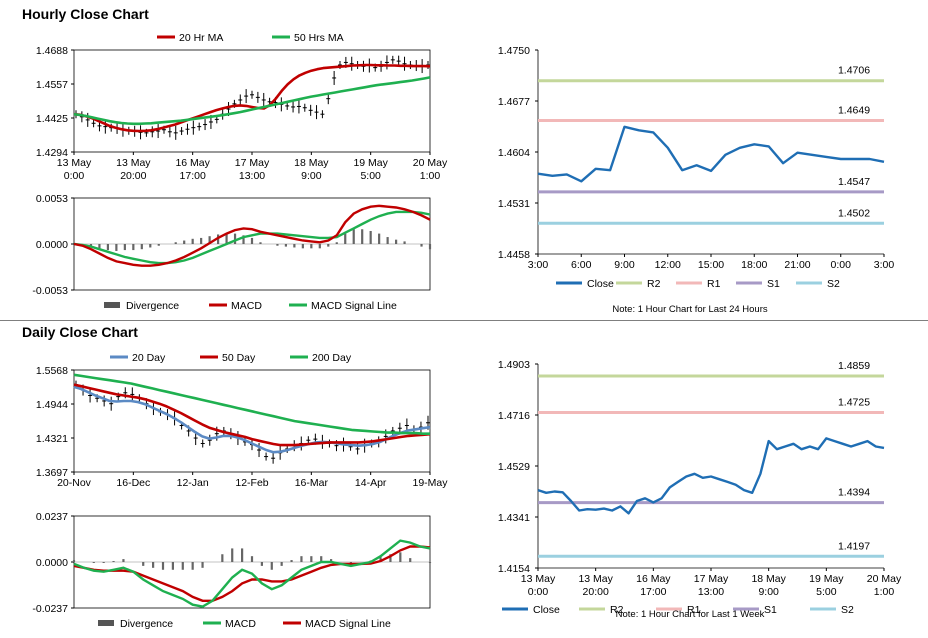  I want to click on ma-line-200-day, so click(251, 404).